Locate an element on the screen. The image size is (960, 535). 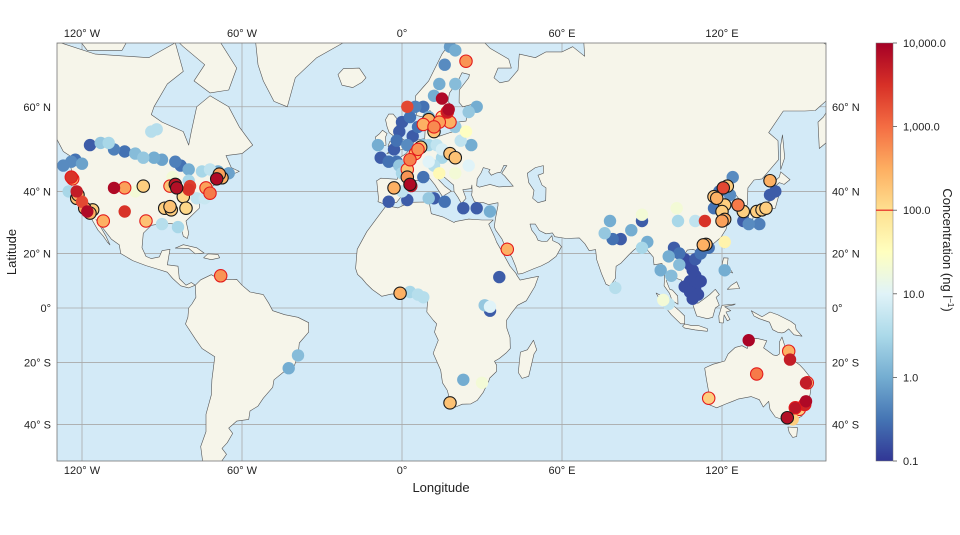
colorbar-label: Concentration (ng l−1) is located at coordinates (947, 249).